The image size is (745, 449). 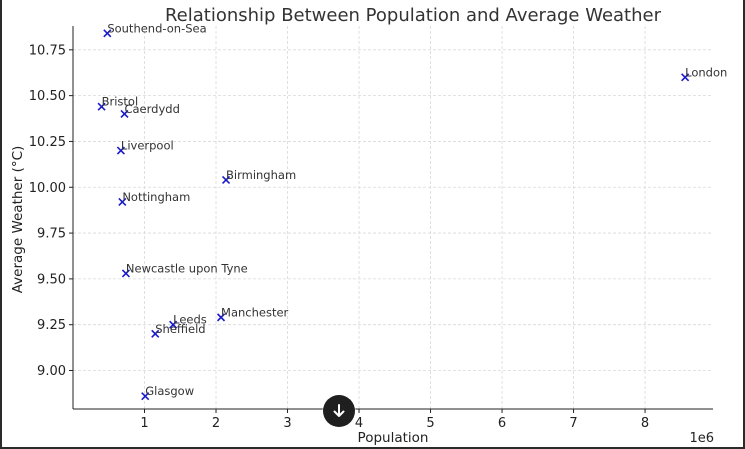 What do you see at coordinates (287, 423) in the screenshot?
I see `x-tick-label: 3` at bounding box center [287, 423].